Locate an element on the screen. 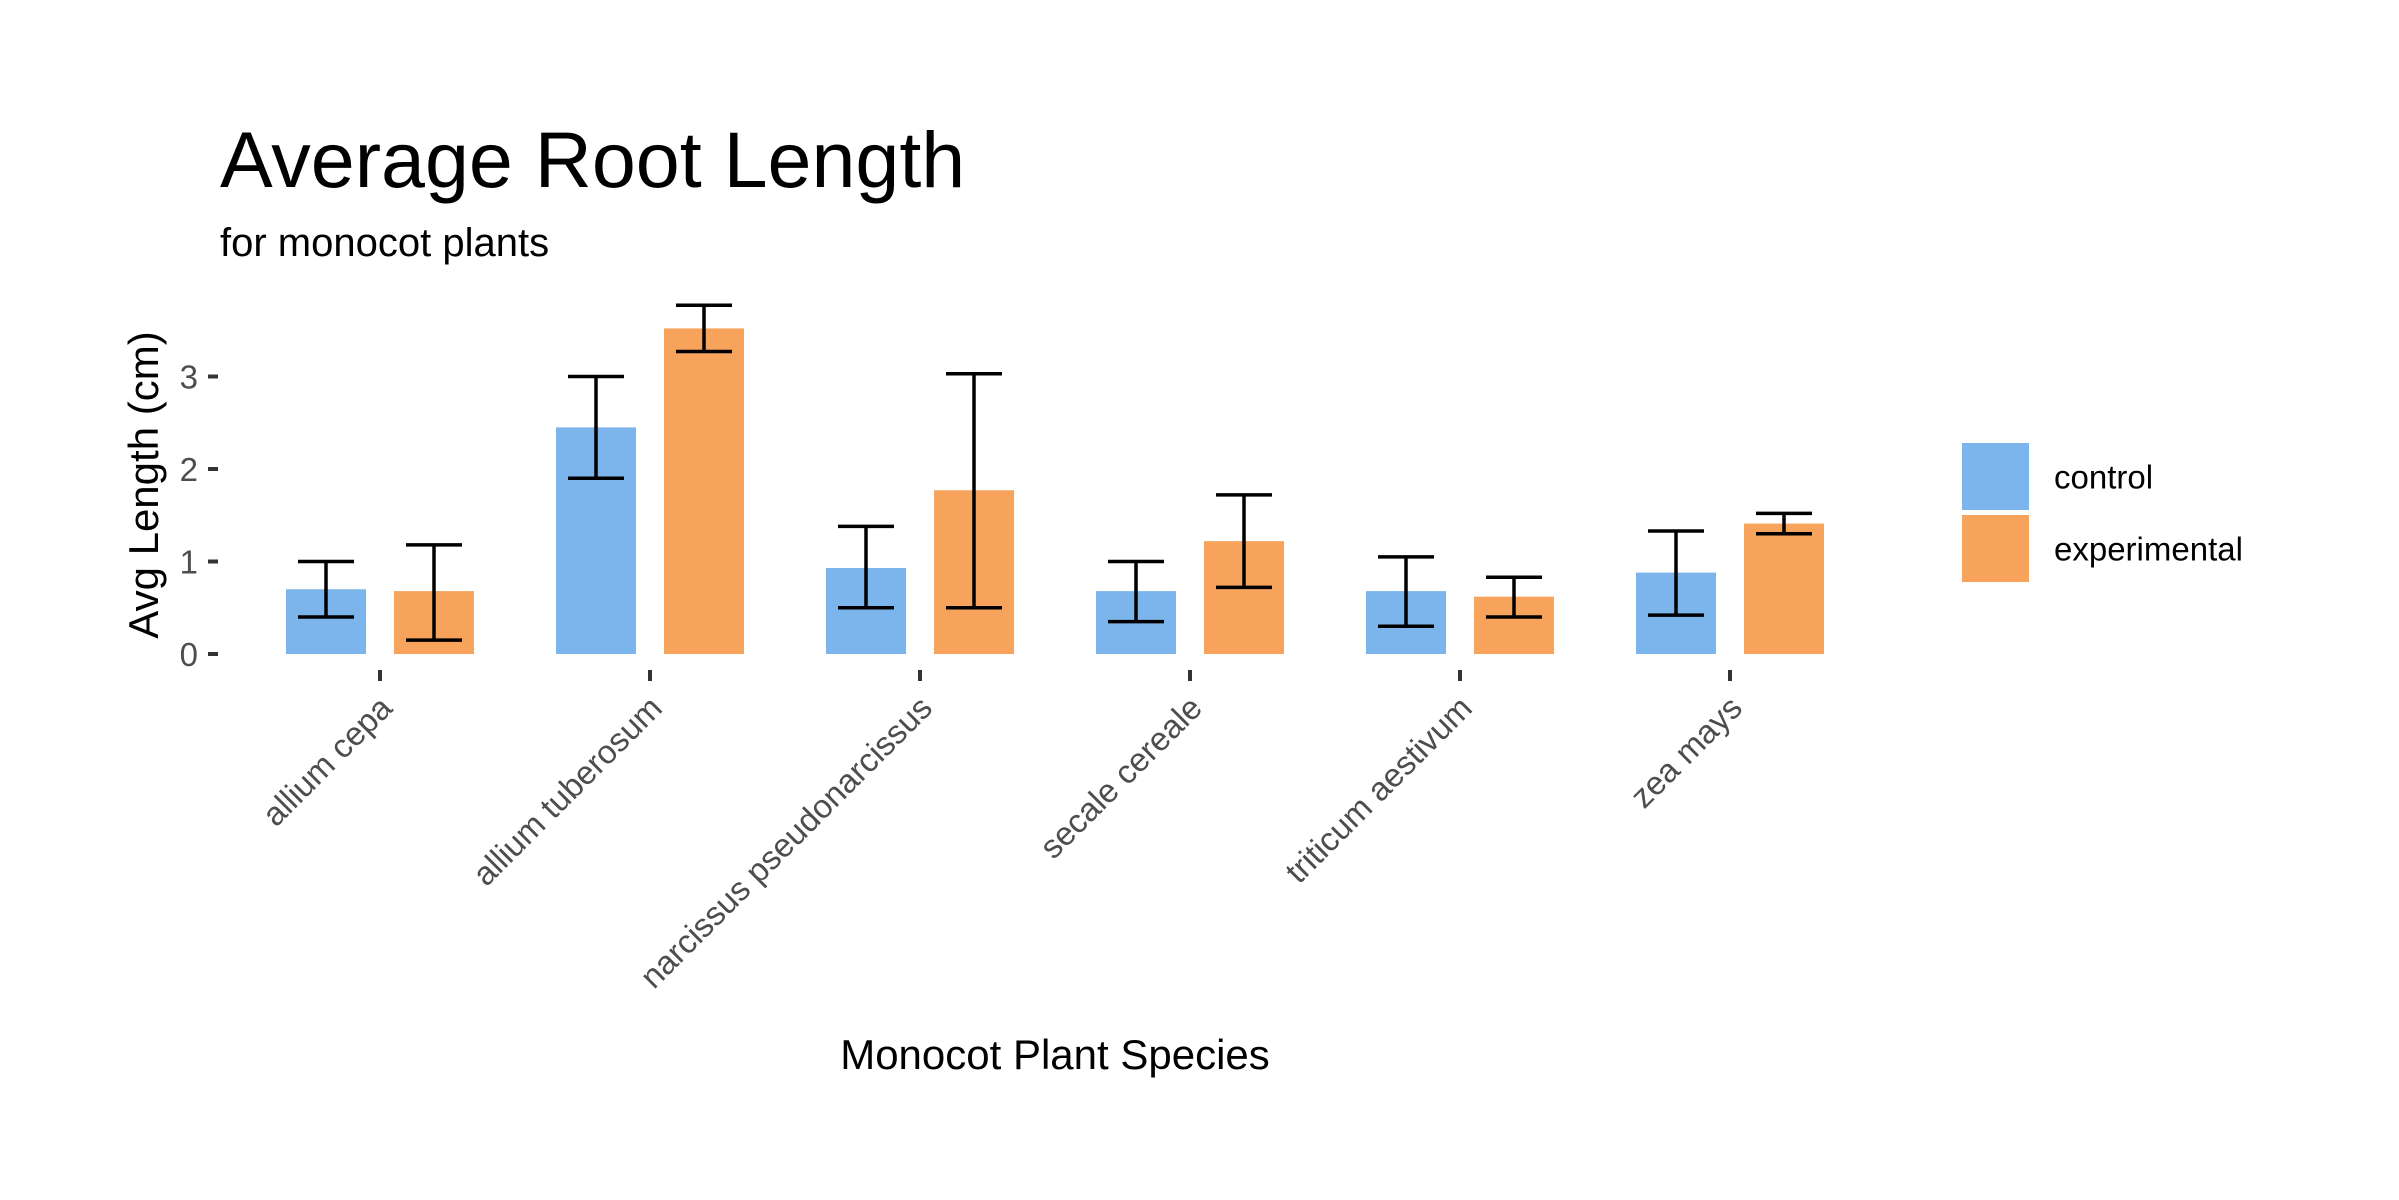 The height and width of the screenshot is (1200, 2399). y-axis: 0 1 2 3 is located at coordinates (199, 516).